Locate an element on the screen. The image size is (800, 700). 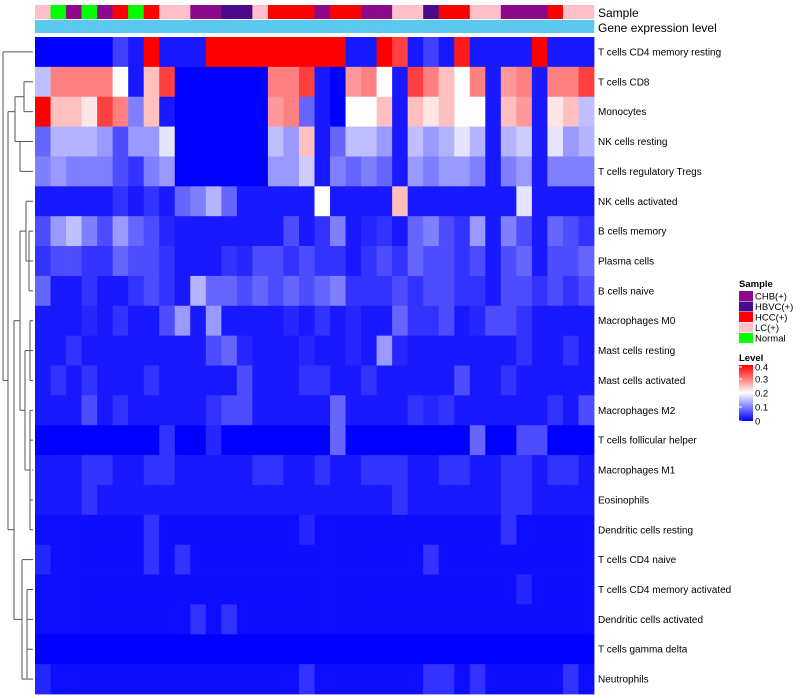
row-label: Mast cells resting is located at coordinates (636, 351).